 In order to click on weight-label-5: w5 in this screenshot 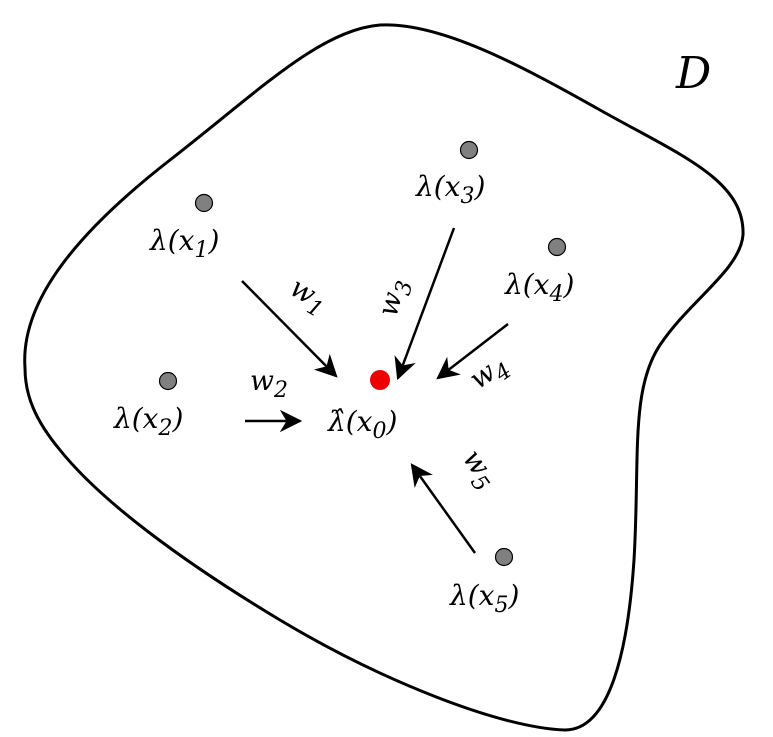, I will do `click(478, 469)`.